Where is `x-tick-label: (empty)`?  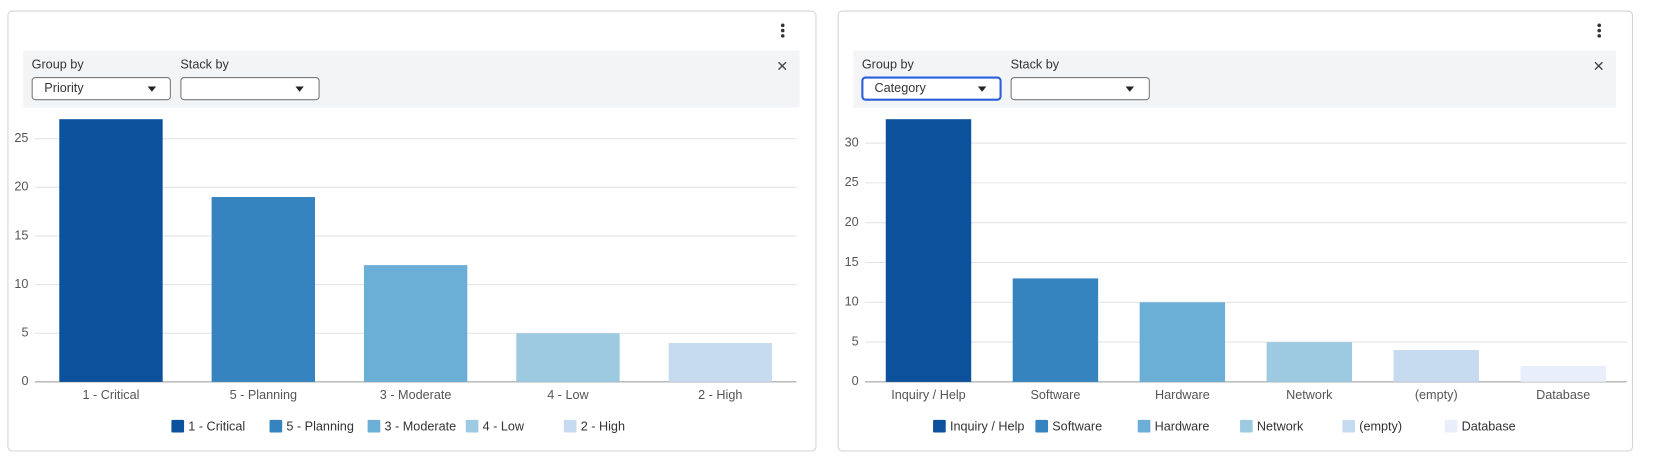 x-tick-label: (empty) is located at coordinates (1436, 395).